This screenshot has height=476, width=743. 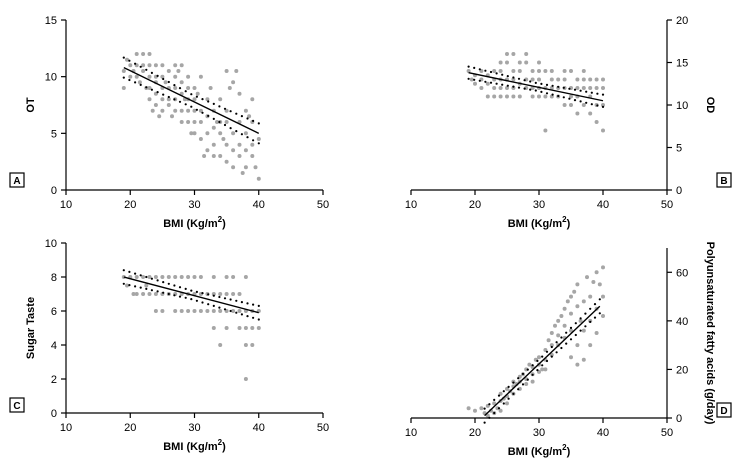 I want to click on panel-label-text: D, so click(x=723, y=411).